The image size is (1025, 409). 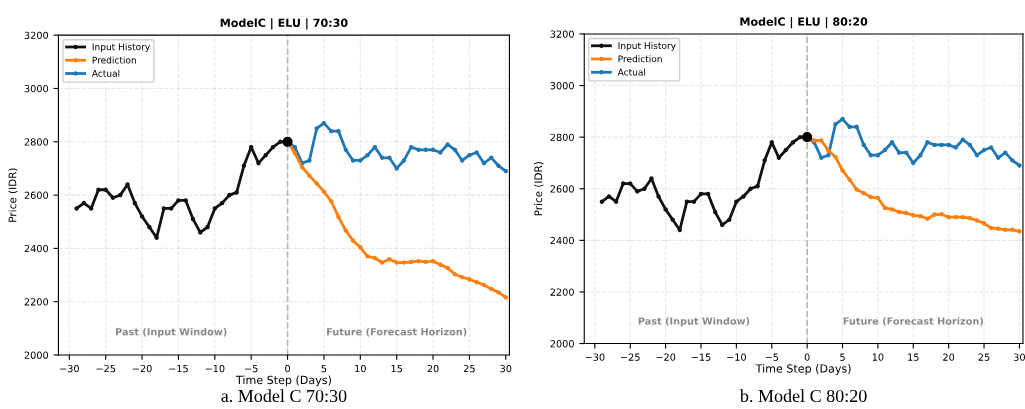 I want to click on text: b. Model C 80:20, so click(x=803, y=396).